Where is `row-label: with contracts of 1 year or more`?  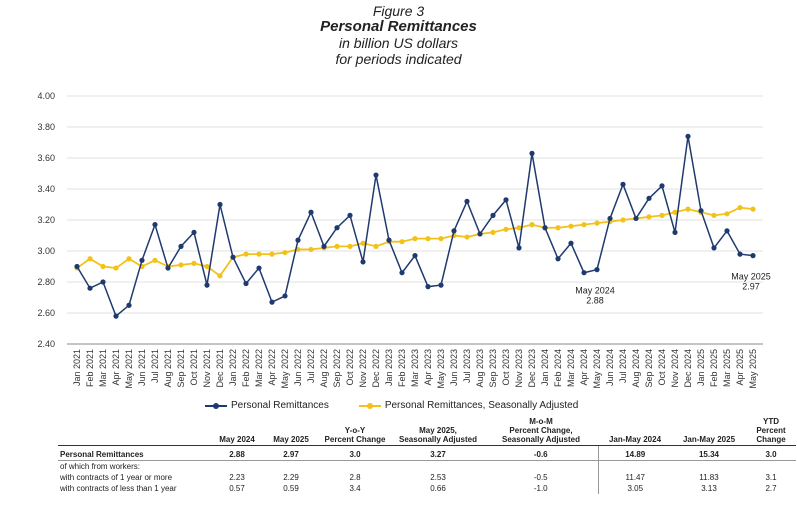 row-label: with contracts of 1 year or more is located at coordinates (116, 477).